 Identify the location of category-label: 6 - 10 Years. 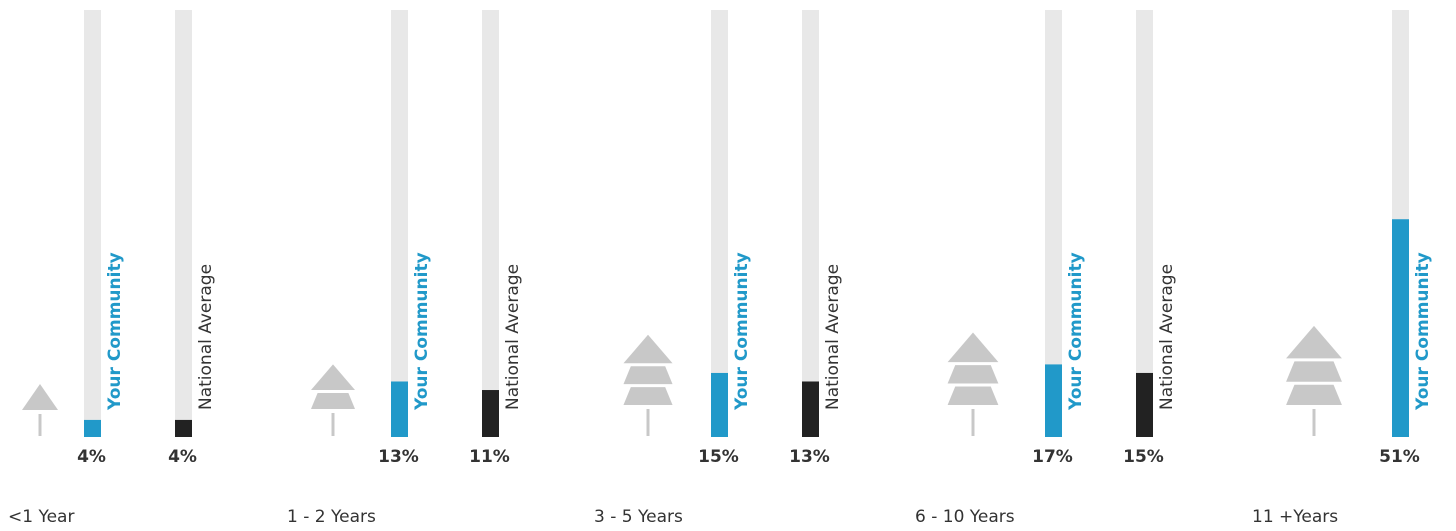
(965, 517).